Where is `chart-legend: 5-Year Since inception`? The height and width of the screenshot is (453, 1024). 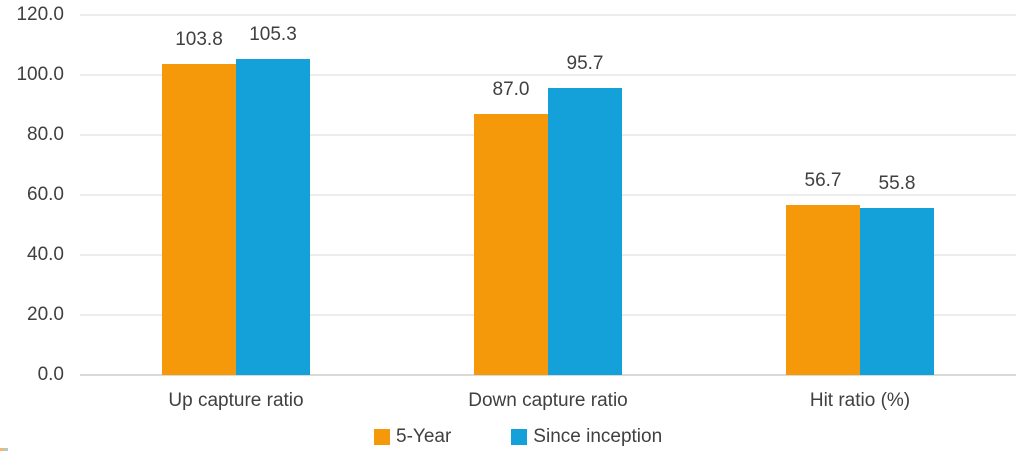 chart-legend: 5-Year Since inception is located at coordinates (518, 437).